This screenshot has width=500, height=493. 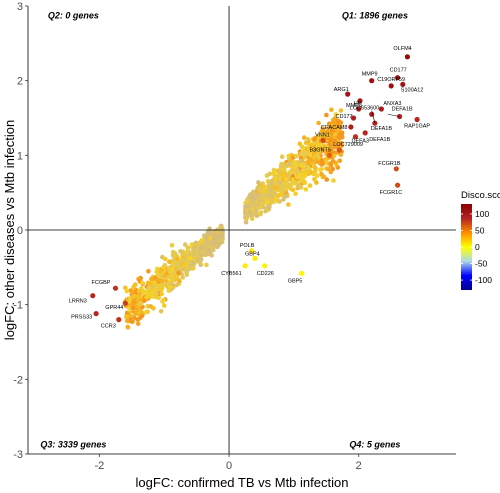 What do you see at coordinates (375, 16) in the screenshot?
I see `quadrant-label-q1: Q1: 1896 genes` at bounding box center [375, 16].